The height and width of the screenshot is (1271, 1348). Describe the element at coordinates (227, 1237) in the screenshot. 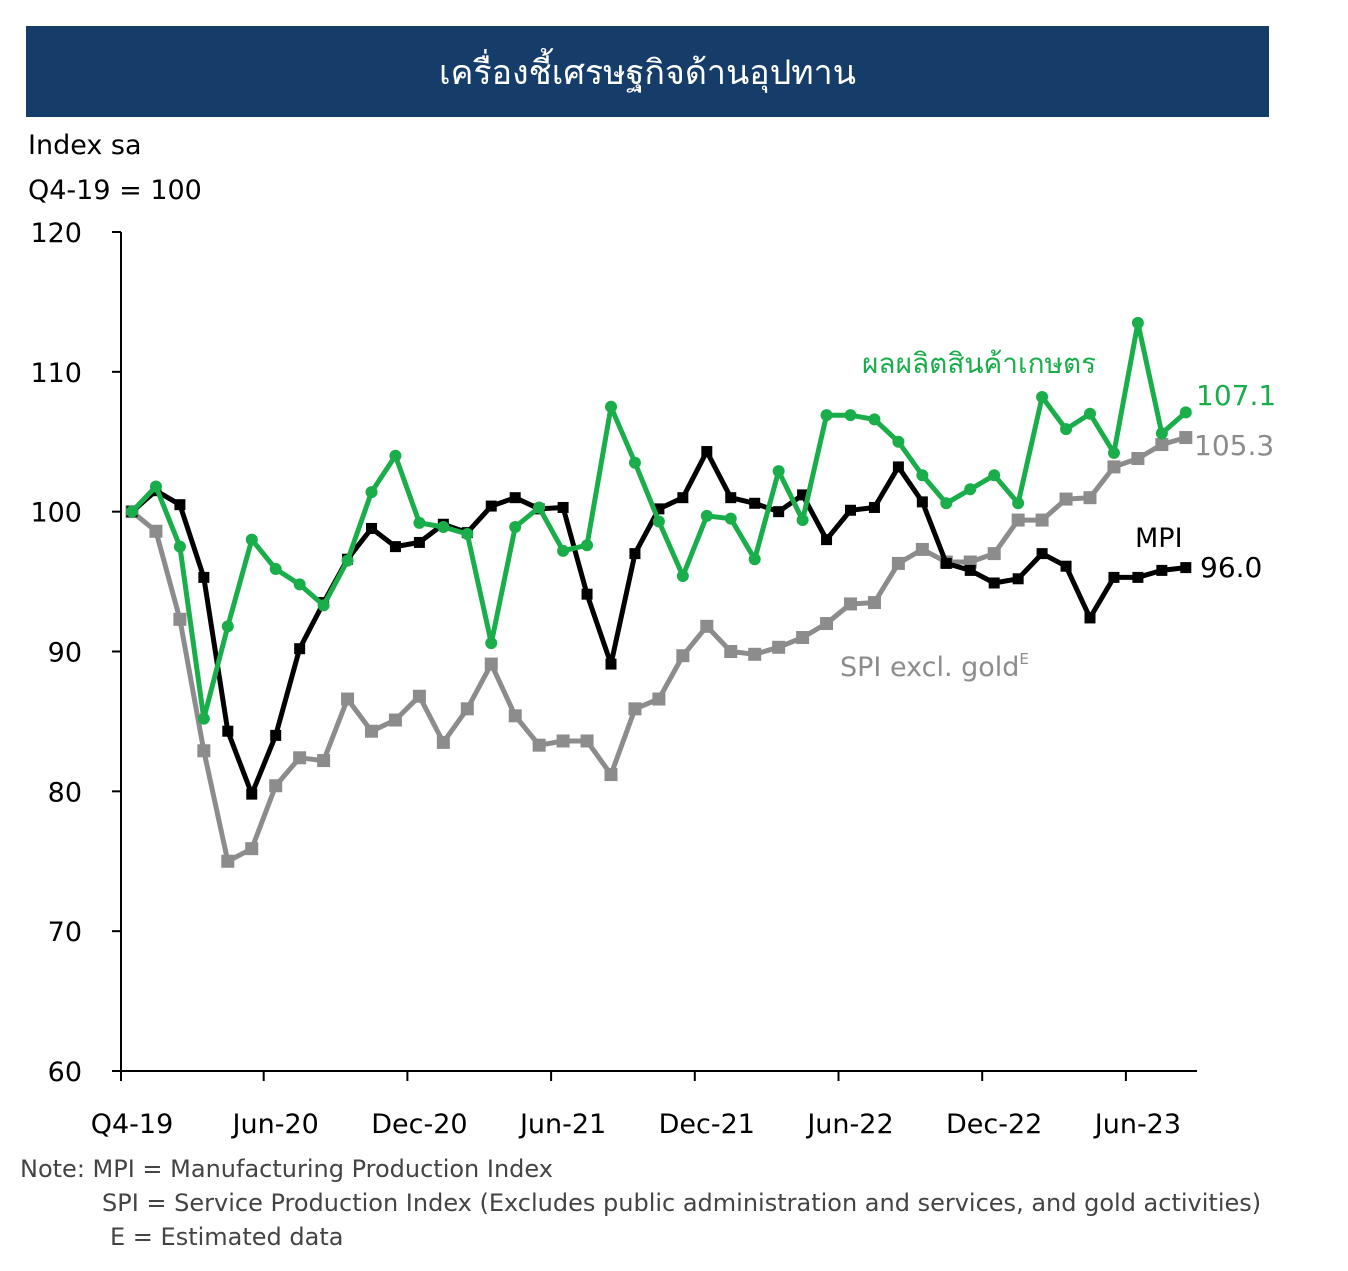

I see `note-estimated: E = Estimated data` at that location.